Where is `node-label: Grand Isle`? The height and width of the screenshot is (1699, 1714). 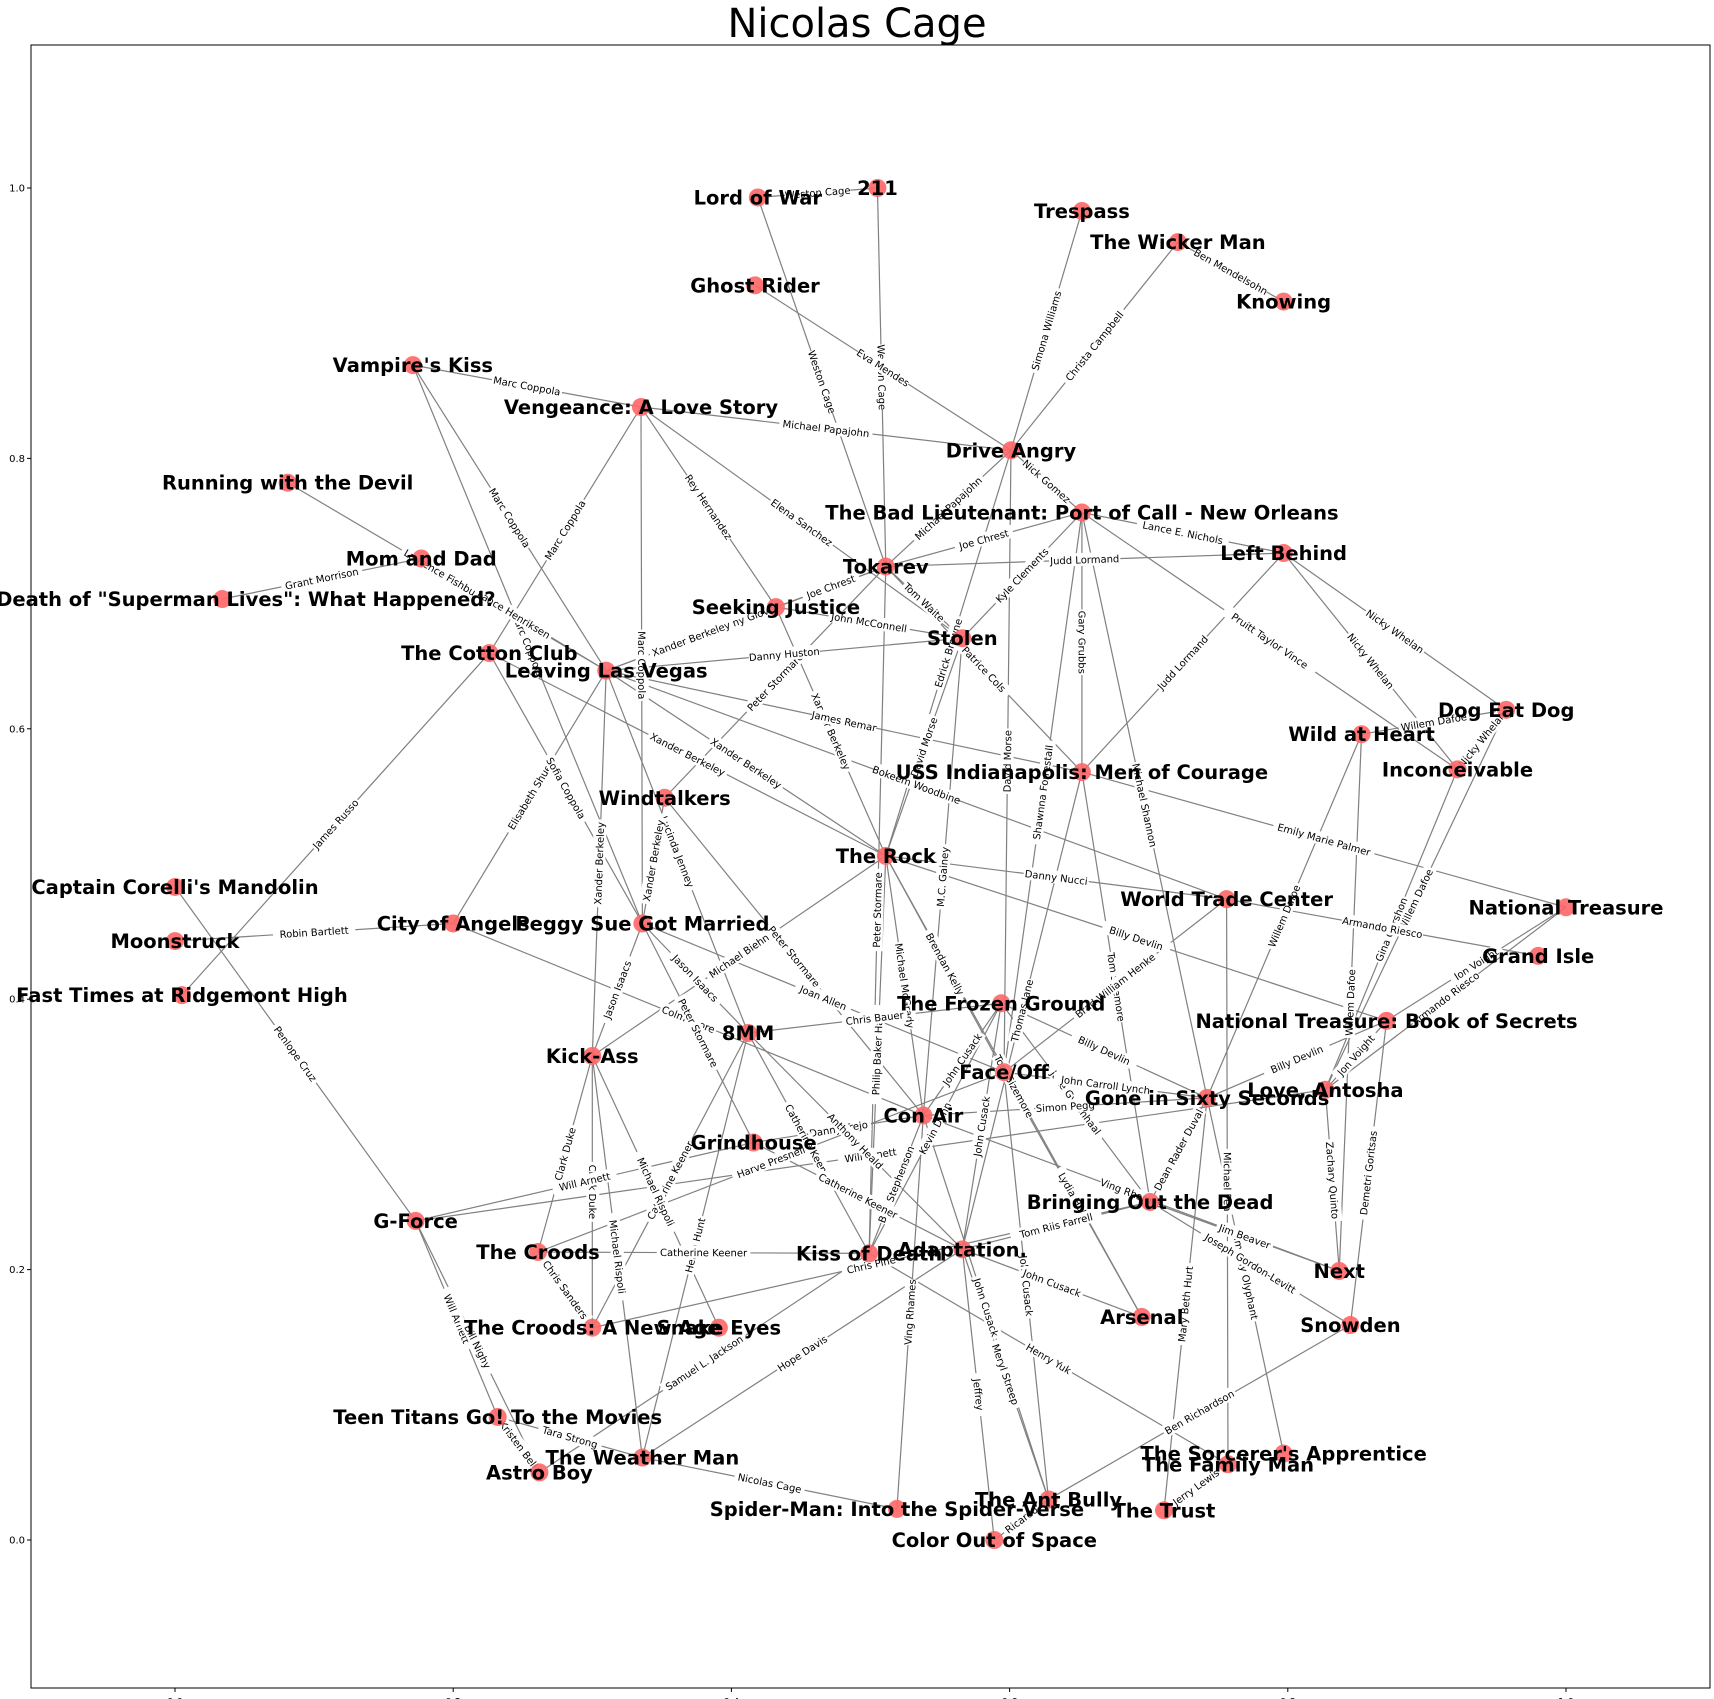 node-label: Grand Isle is located at coordinates (1538, 956).